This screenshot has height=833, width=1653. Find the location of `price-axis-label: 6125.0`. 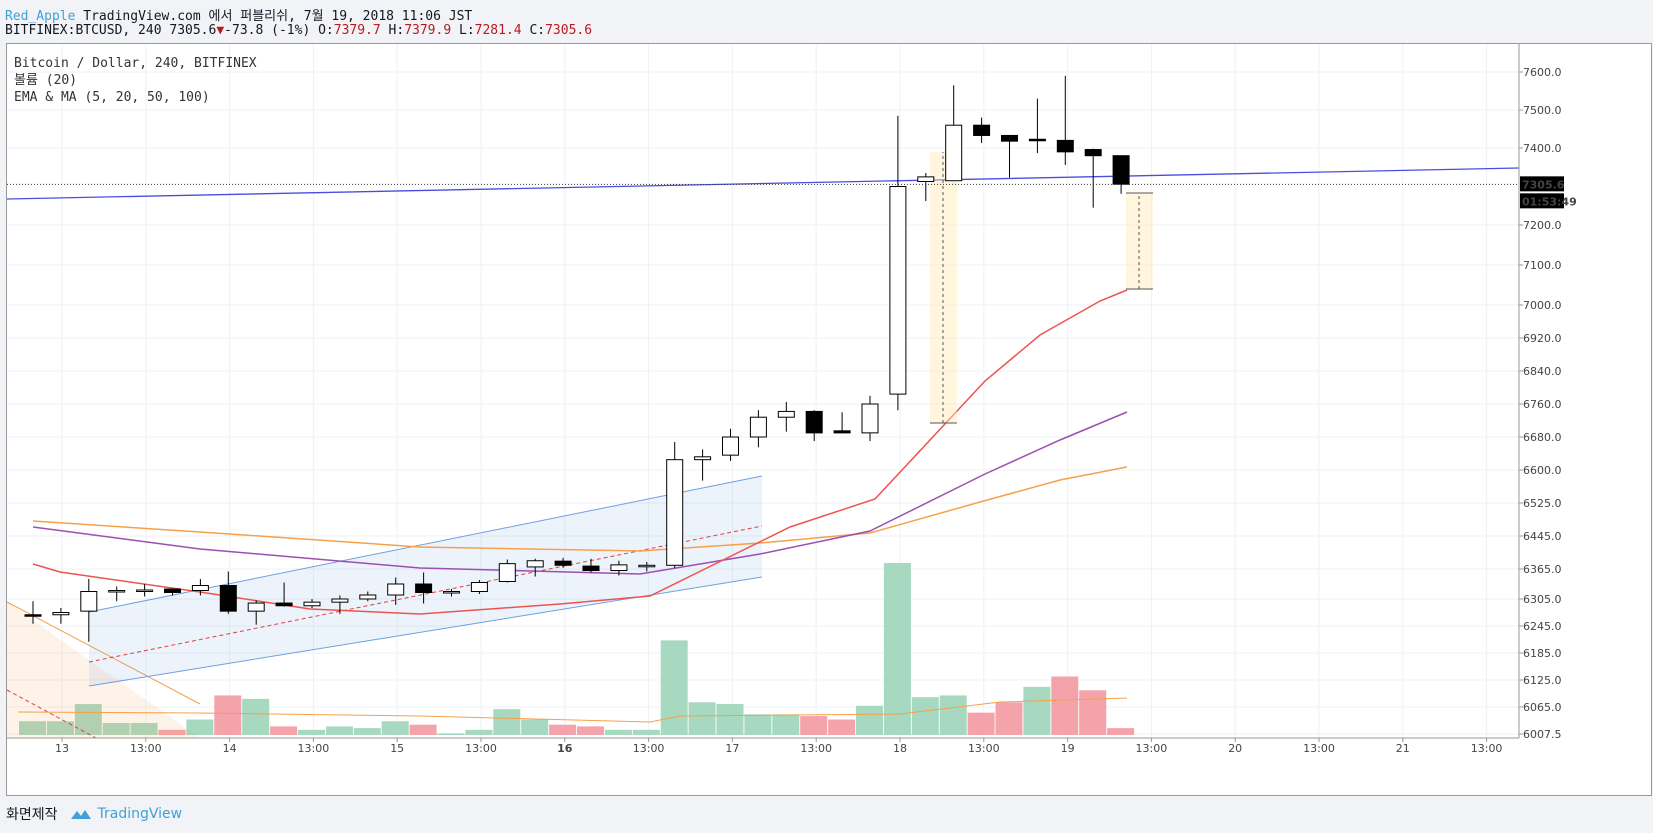

price-axis-label: 6125.0 is located at coordinates (1542, 680).